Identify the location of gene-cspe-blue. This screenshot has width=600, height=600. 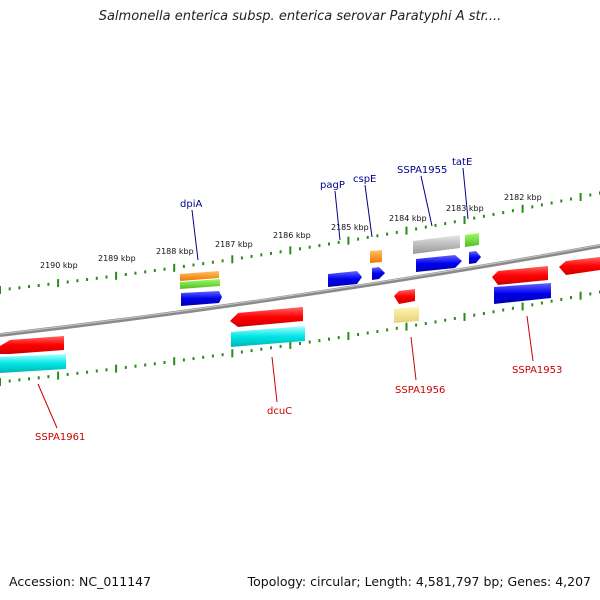
(378, 273).